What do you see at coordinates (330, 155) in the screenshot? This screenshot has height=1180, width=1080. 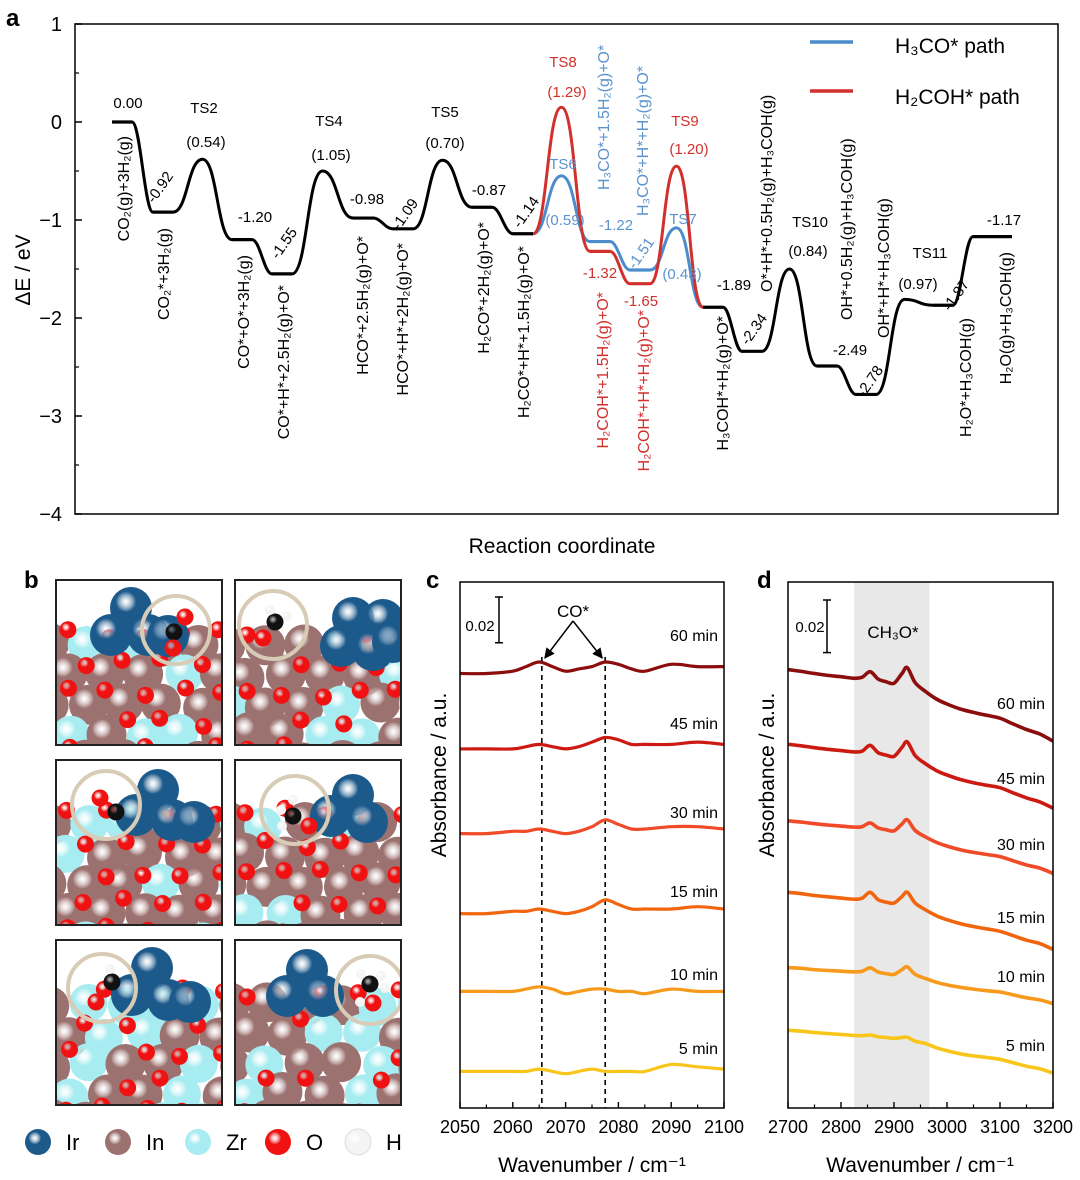 I see `ts-barrier: (1.05)` at bounding box center [330, 155].